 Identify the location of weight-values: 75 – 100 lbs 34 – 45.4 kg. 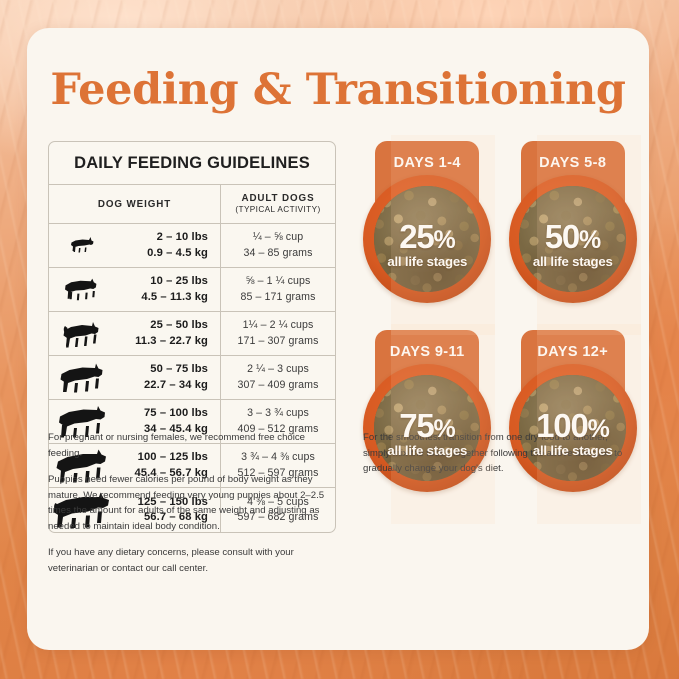
(167, 421).